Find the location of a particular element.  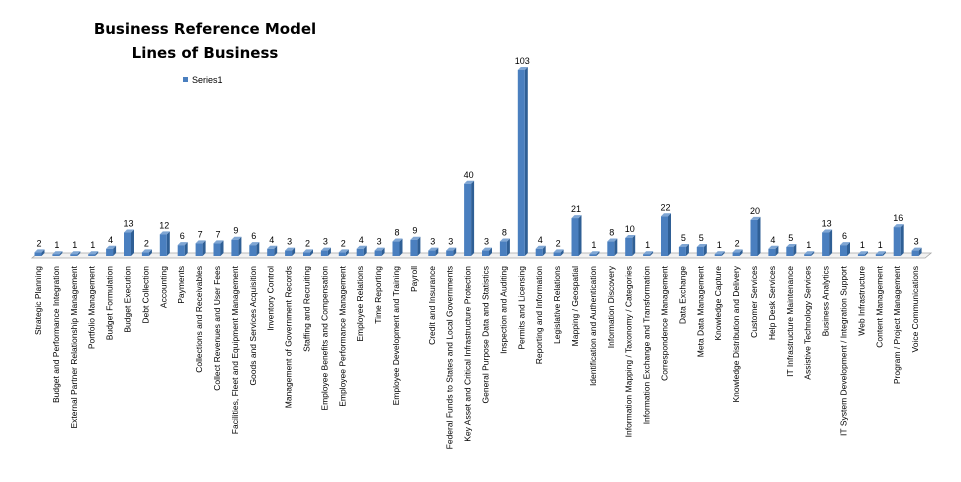

legend: Series1 is located at coordinates (203, 80).